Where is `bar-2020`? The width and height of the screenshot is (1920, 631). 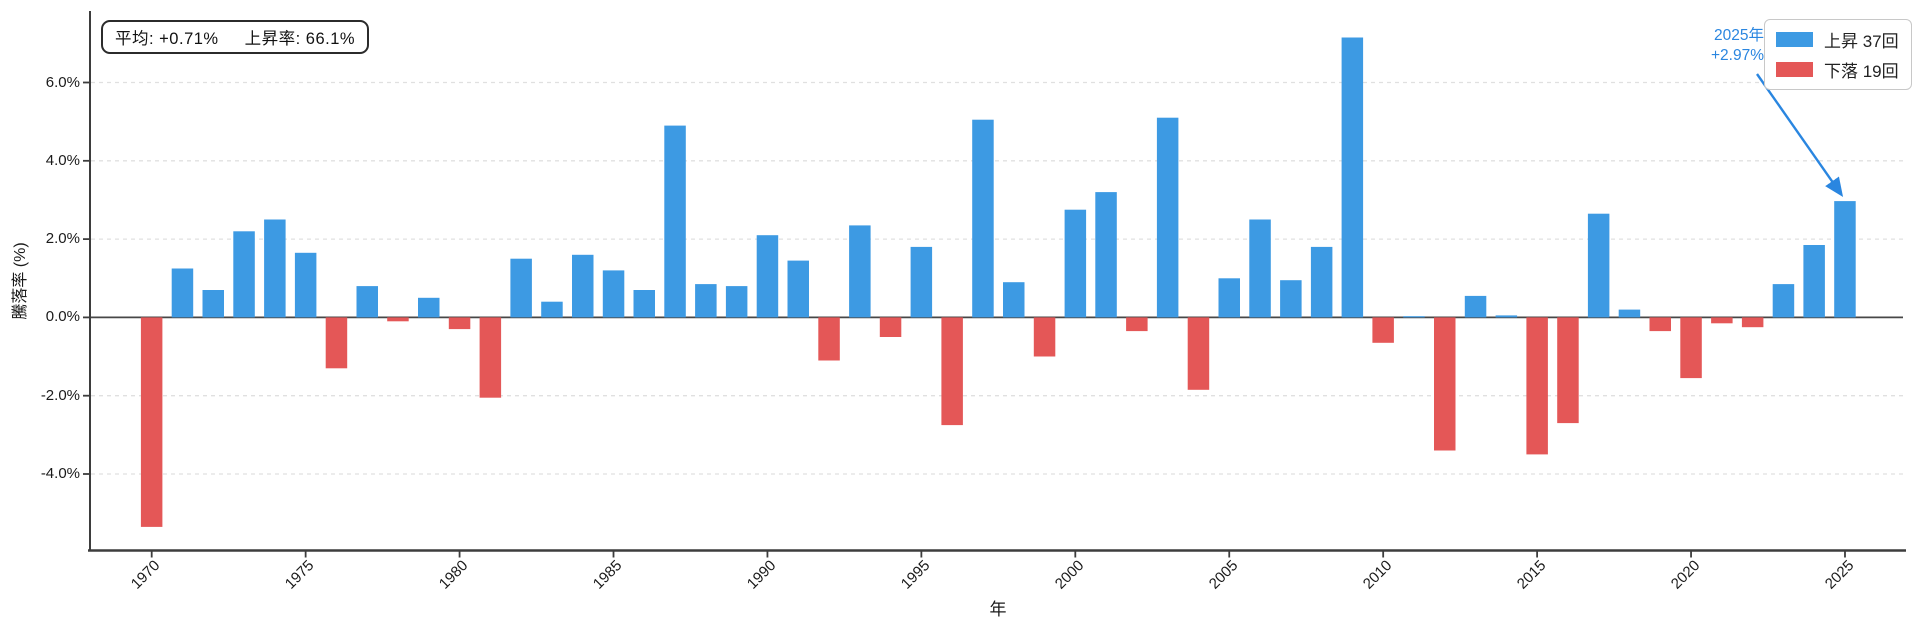
bar-2020 is located at coordinates (1691, 348).